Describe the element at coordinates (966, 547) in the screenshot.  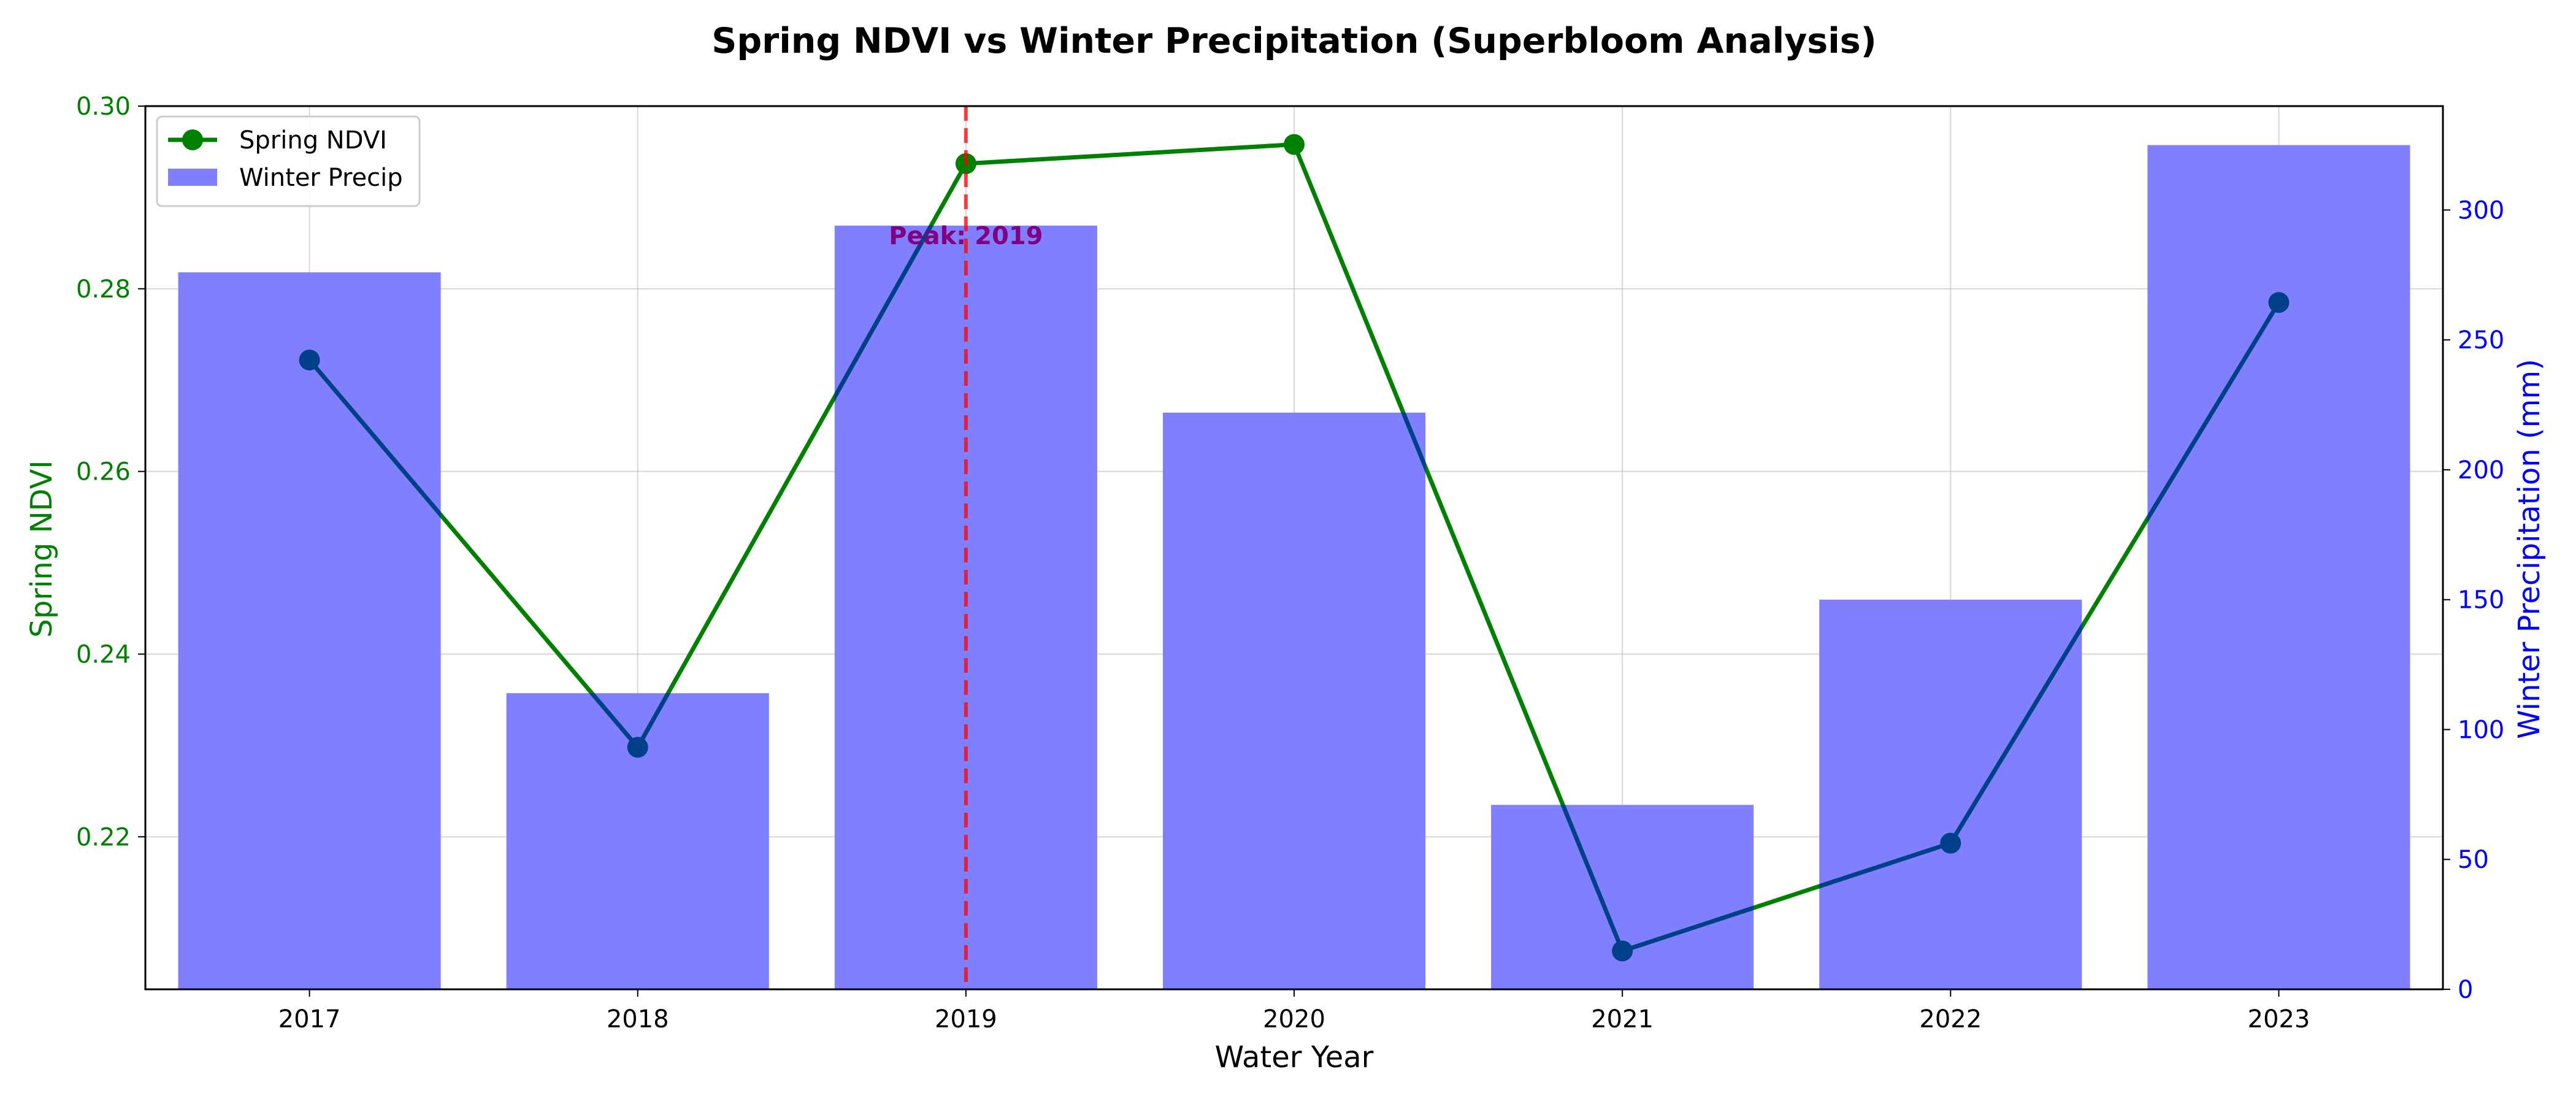
I see `peak-annotation: Peak: 2019` at that location.